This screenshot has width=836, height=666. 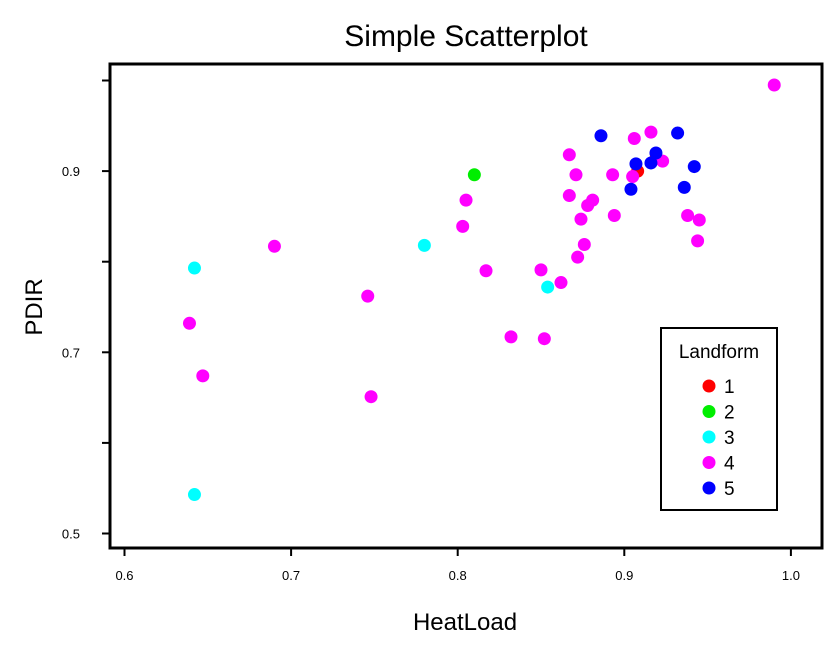 What do you see at coordinates (466, 36) in the screenshot?
I see `chart-title: Simple Scatterplot` at bounding box center [466, 36].